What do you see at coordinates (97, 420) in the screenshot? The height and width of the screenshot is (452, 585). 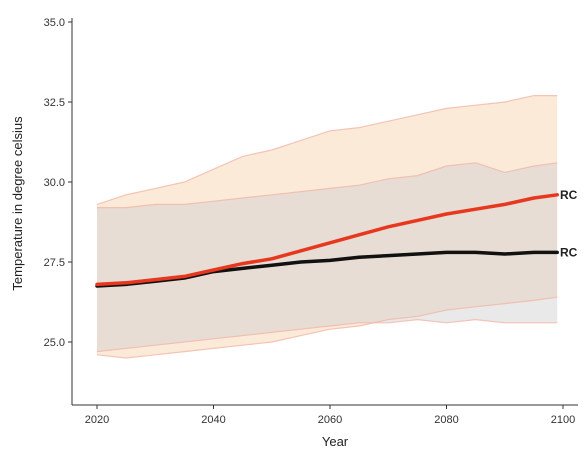 I see `x-tick-label: 2020` at bounding box center [97, 420].